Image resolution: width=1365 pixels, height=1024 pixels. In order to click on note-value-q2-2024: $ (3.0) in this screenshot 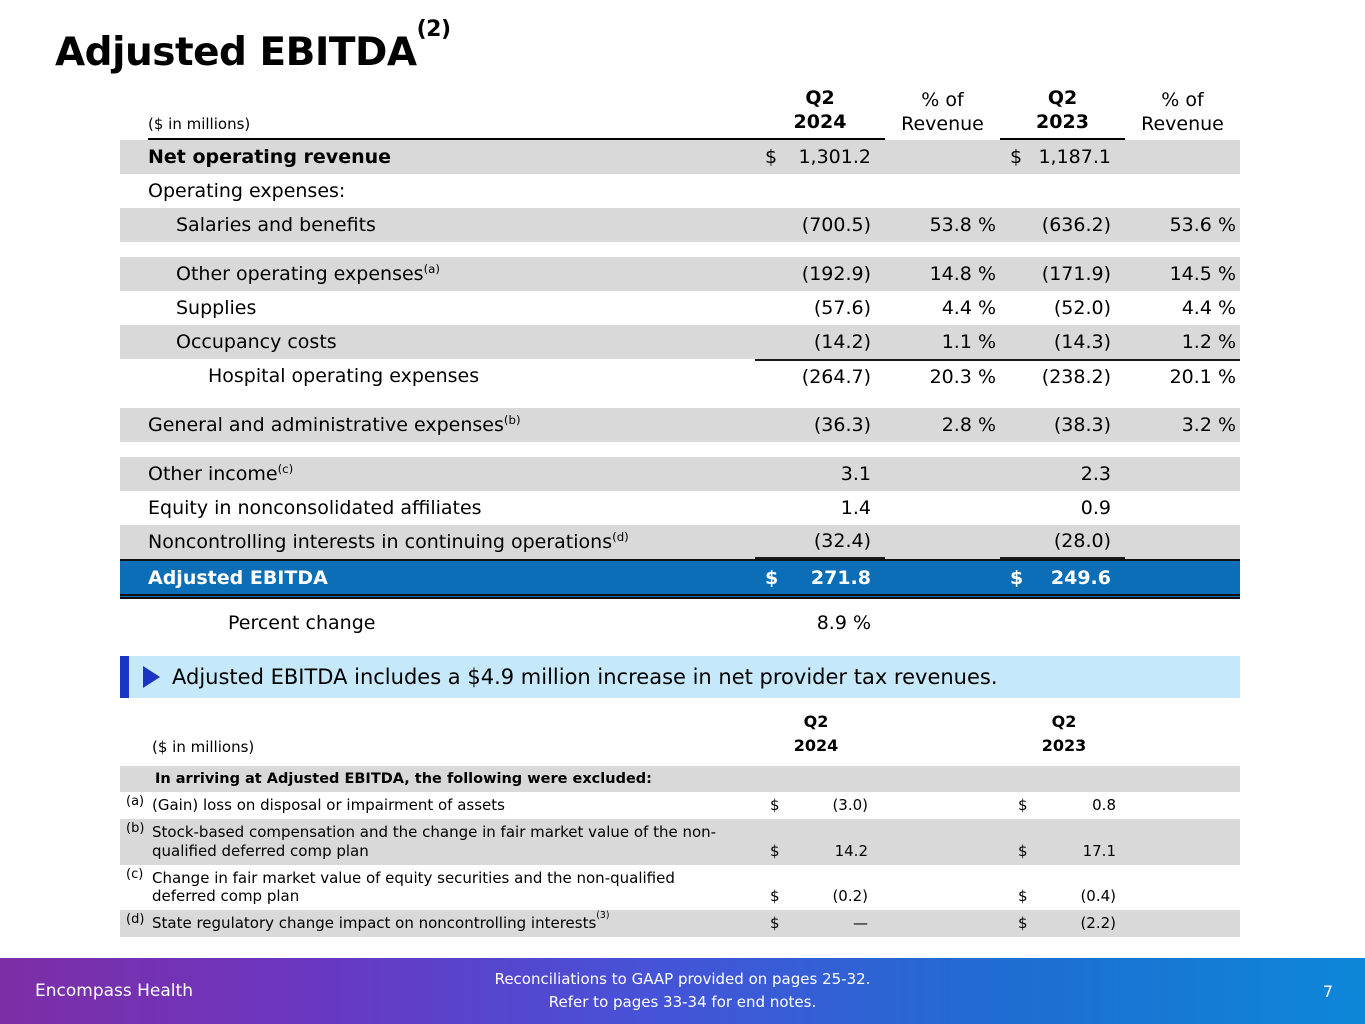, I will do `click(816, 805)`.